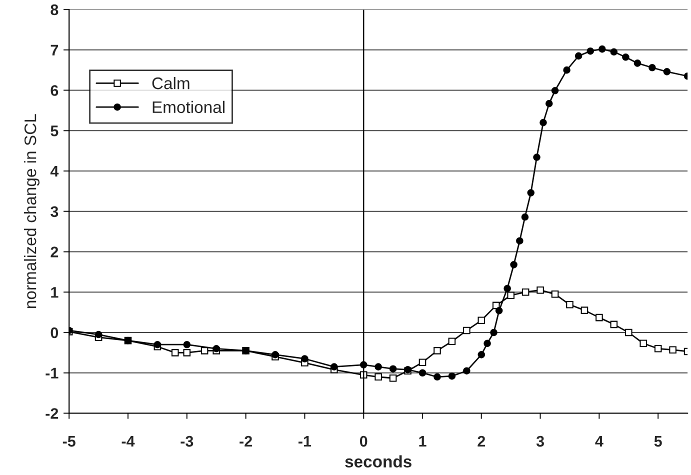  What do you see at coordinates (69, 441) in the screenshot?
I see `x-tick-label: -5` at bounding box center [69, 441].